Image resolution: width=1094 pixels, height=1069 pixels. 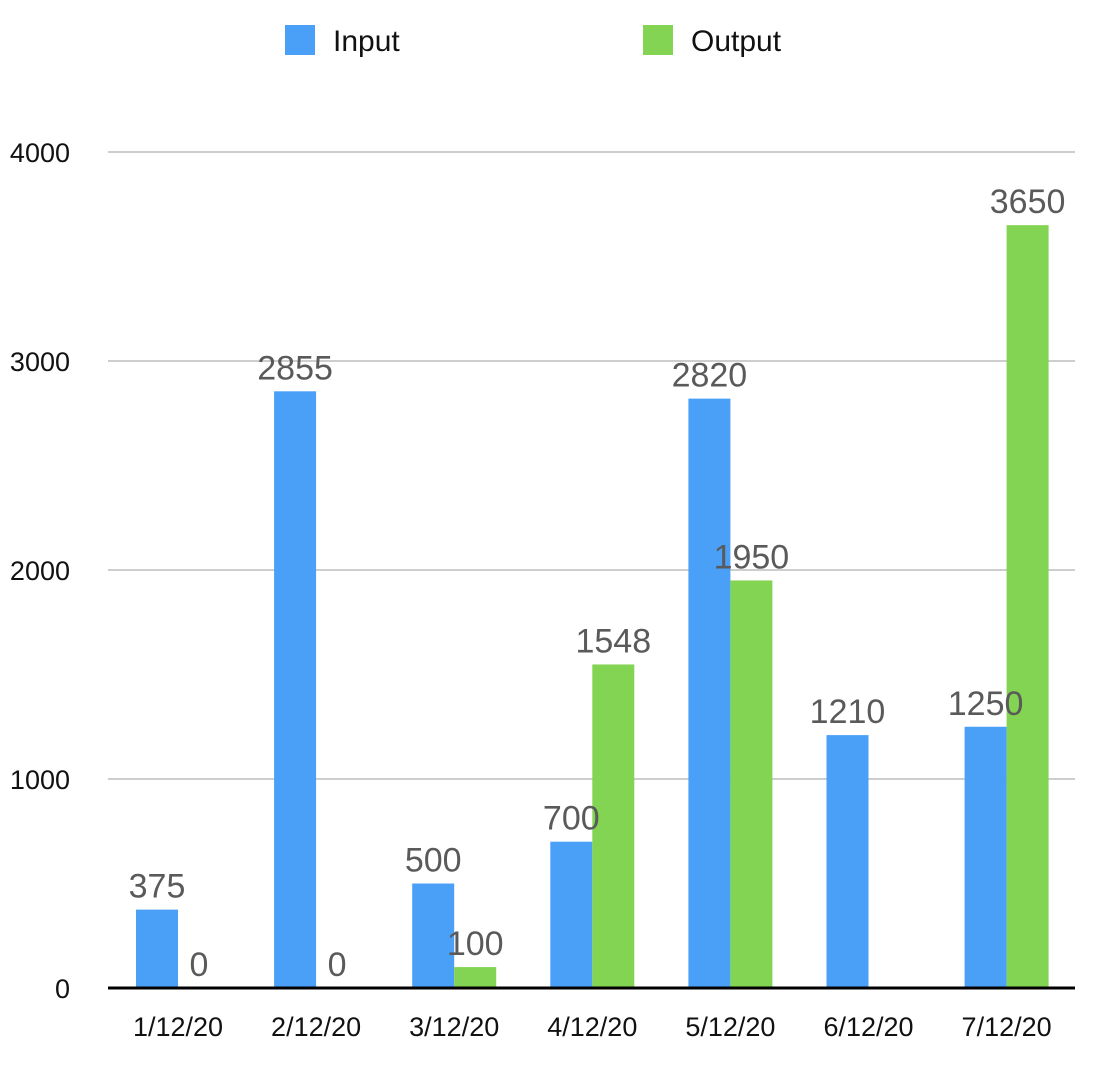 What do you see at coordinates (752, 557) in the screenshot?
I see `data-label: 1950` at bounding box center [752, 557].